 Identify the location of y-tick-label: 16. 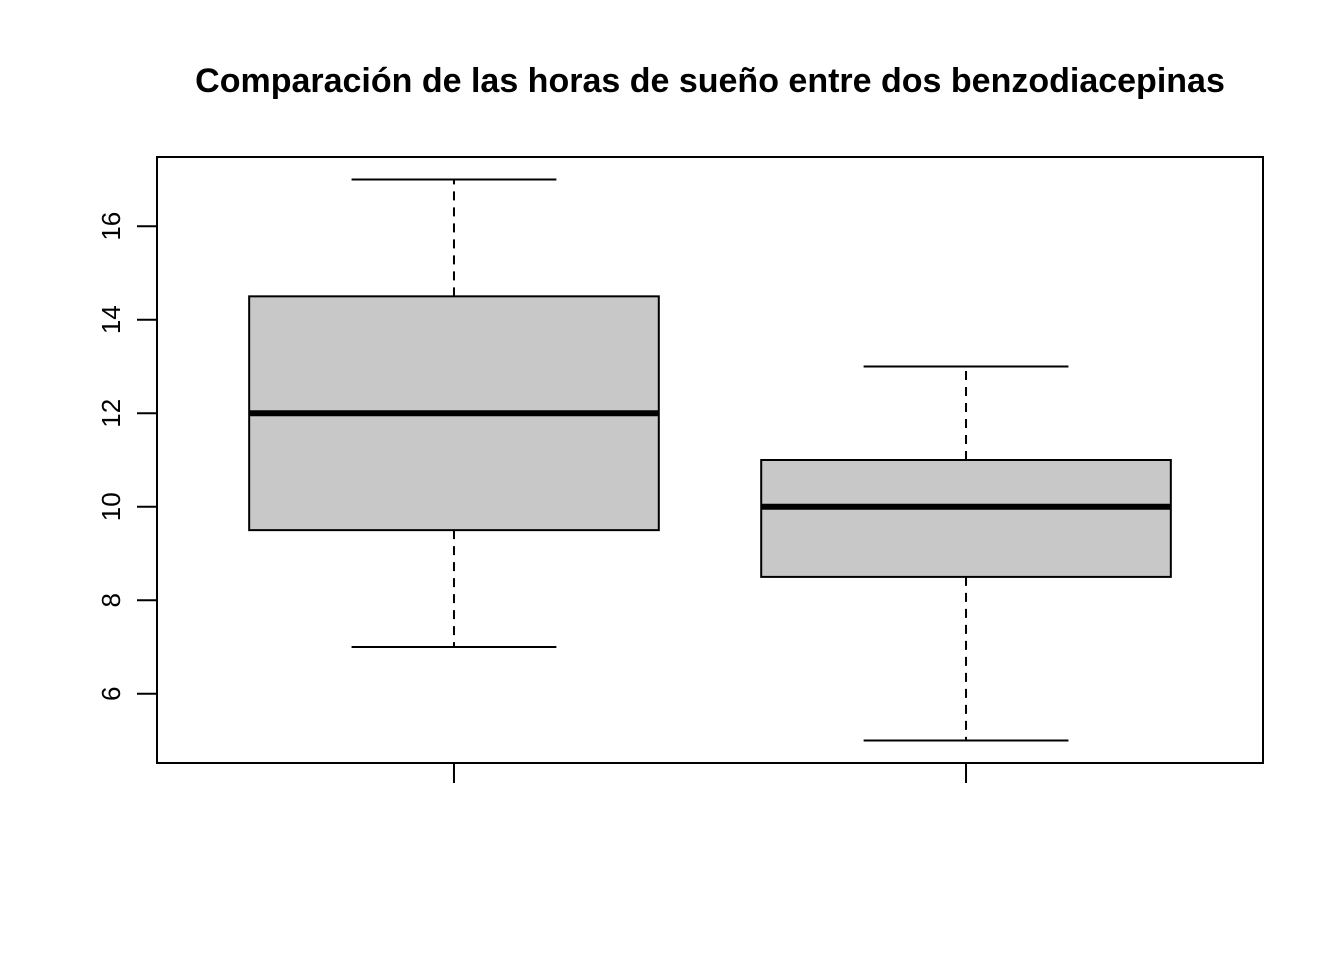
(111, 226).